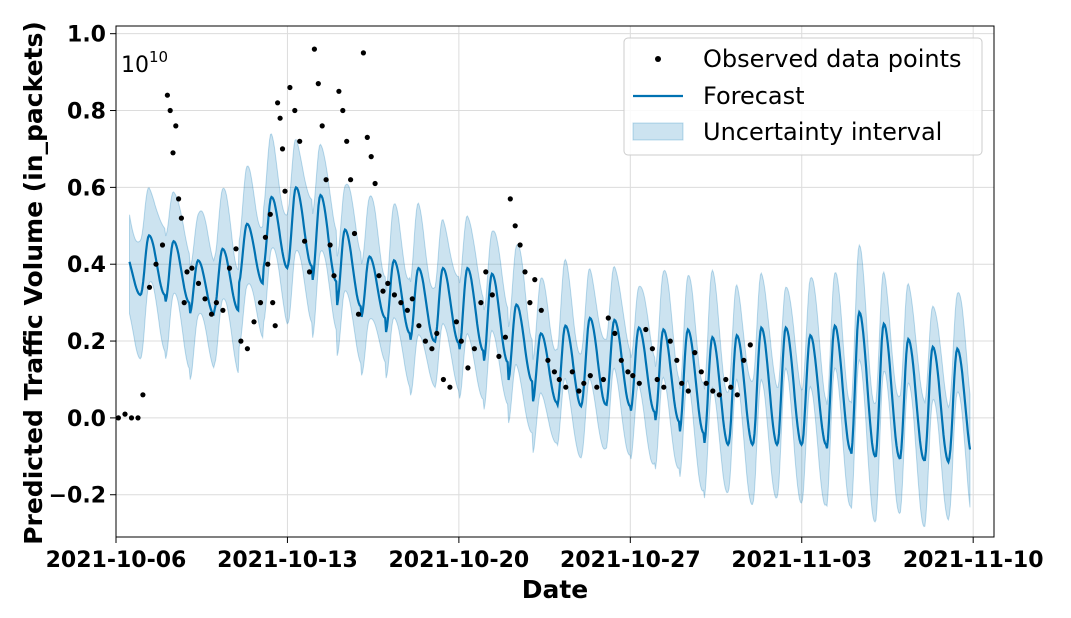 The width and height of the screenshot is (1071, 618). Describe the element at coordinates (158, 57) in the screenshot. I see `y-offset-exponent: 10` at that location.